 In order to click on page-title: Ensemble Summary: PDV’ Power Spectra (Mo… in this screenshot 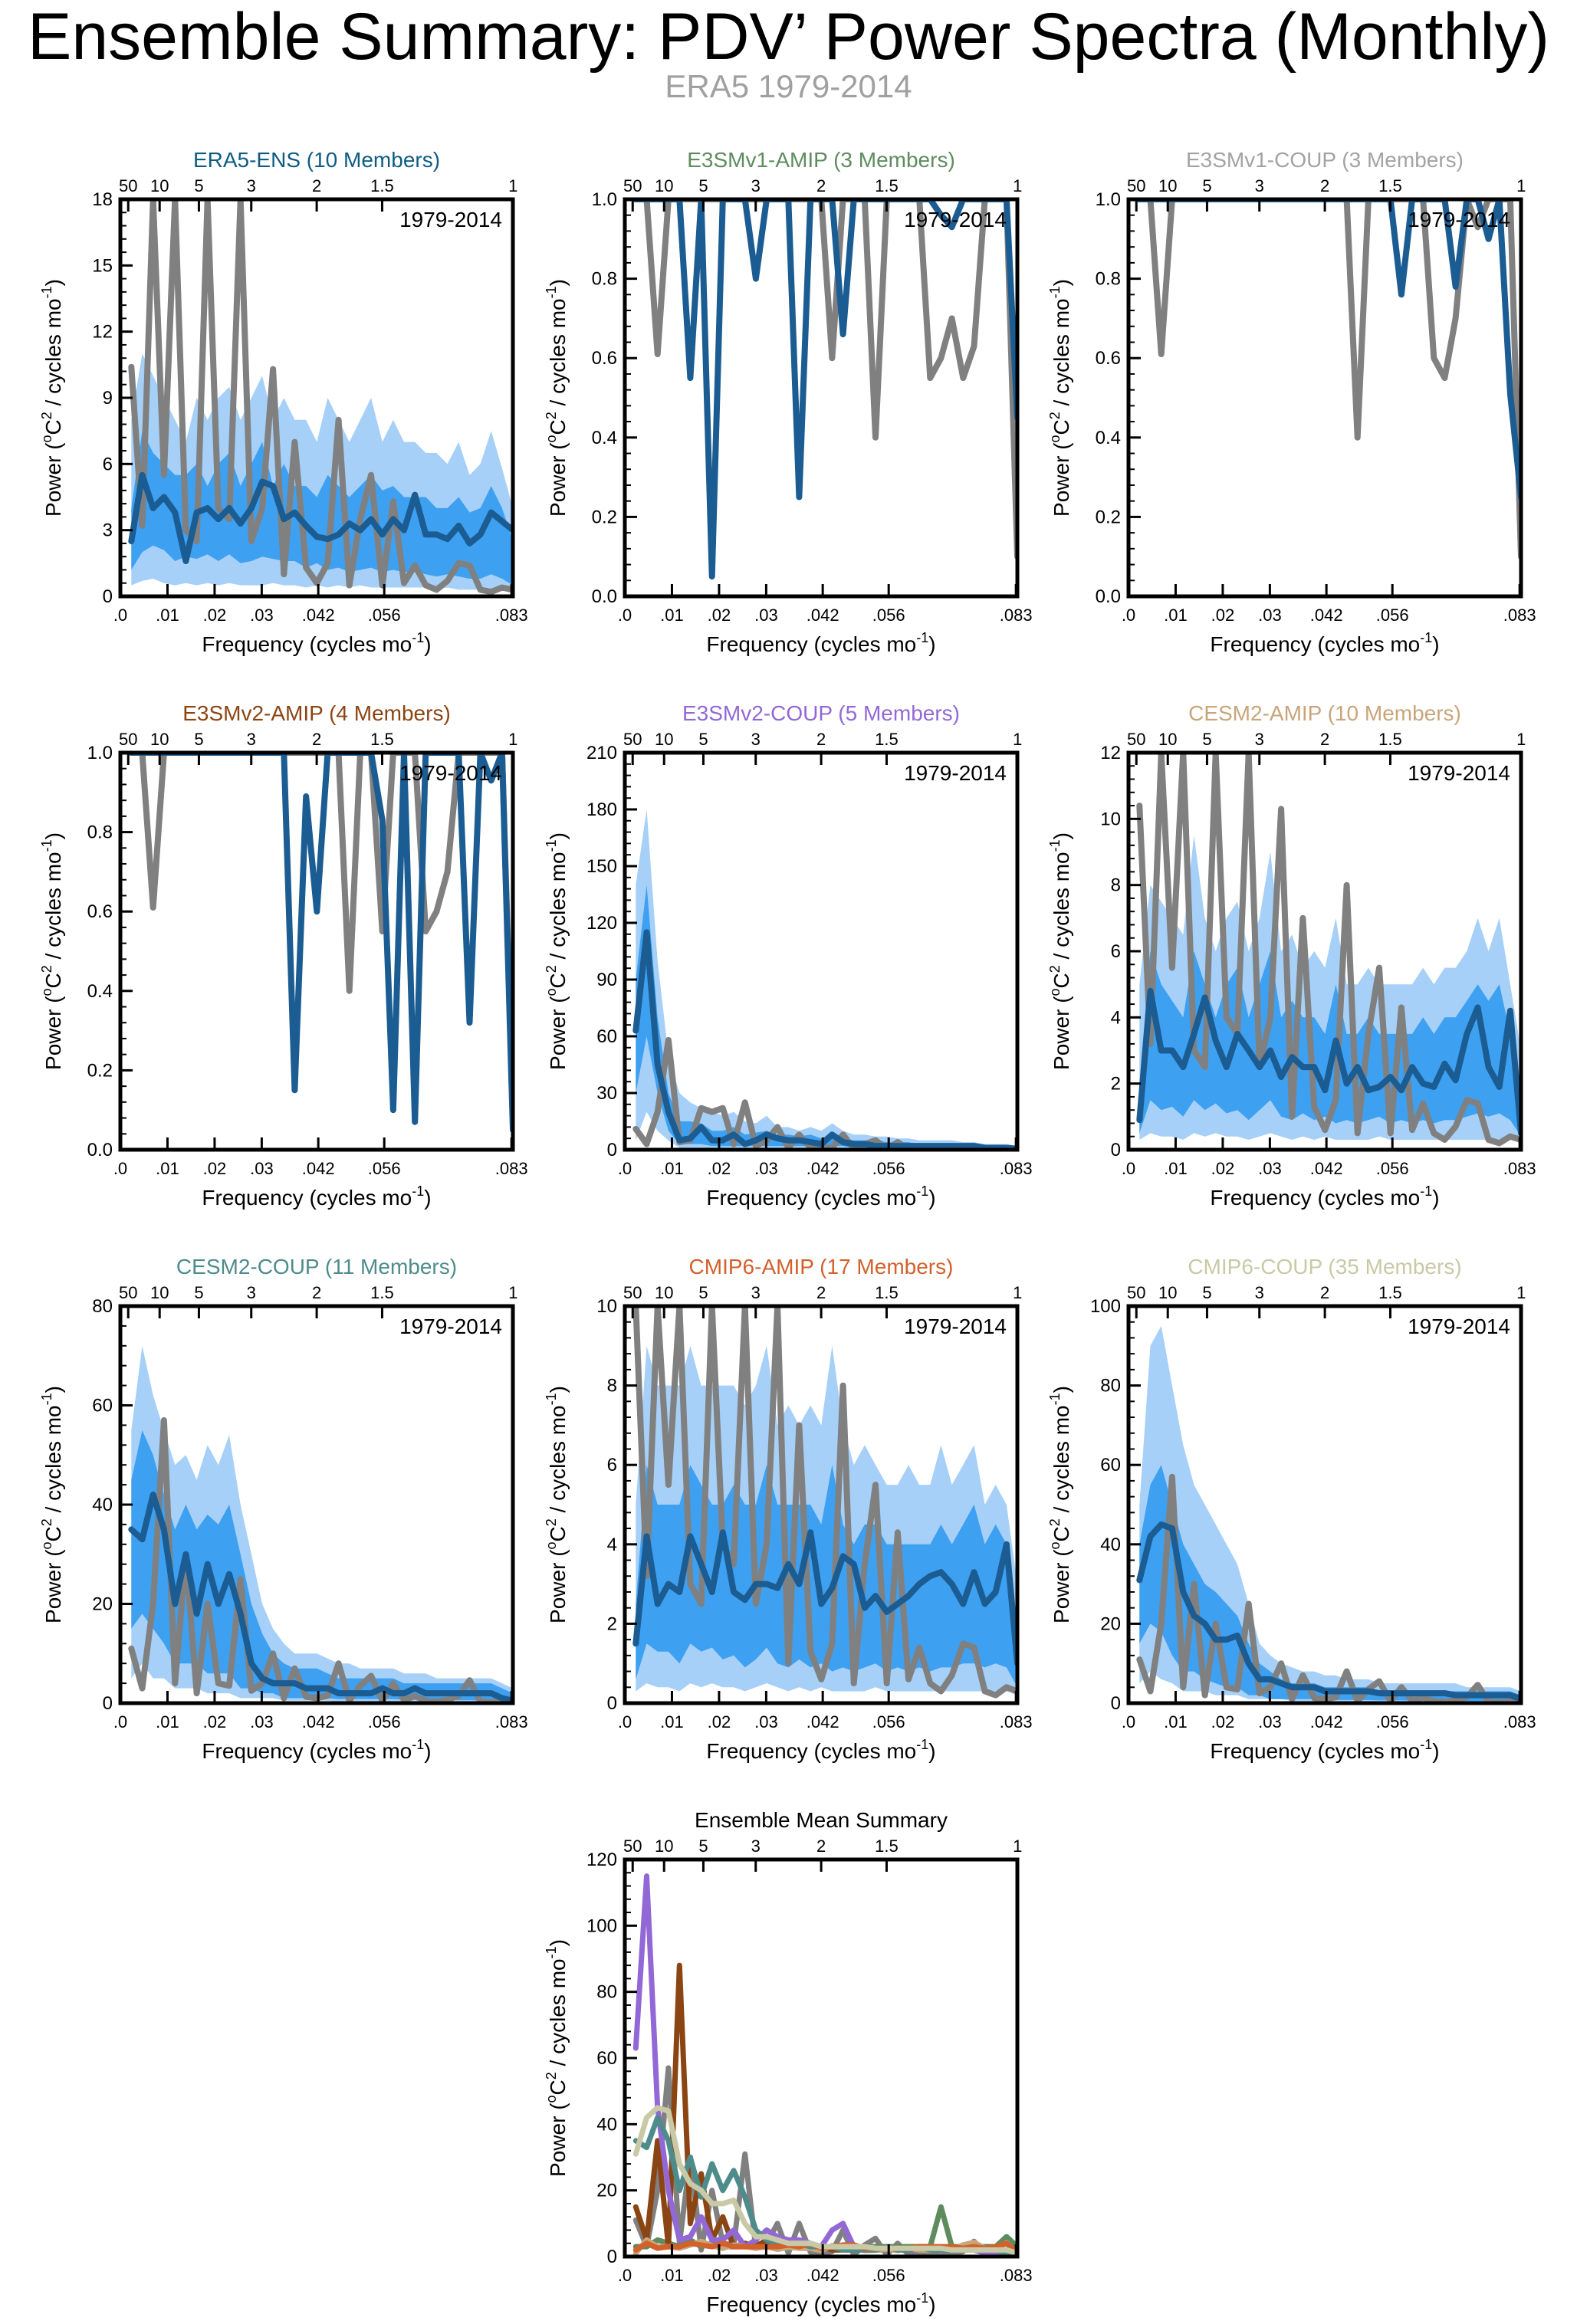, I will do `click(788, 37)`.